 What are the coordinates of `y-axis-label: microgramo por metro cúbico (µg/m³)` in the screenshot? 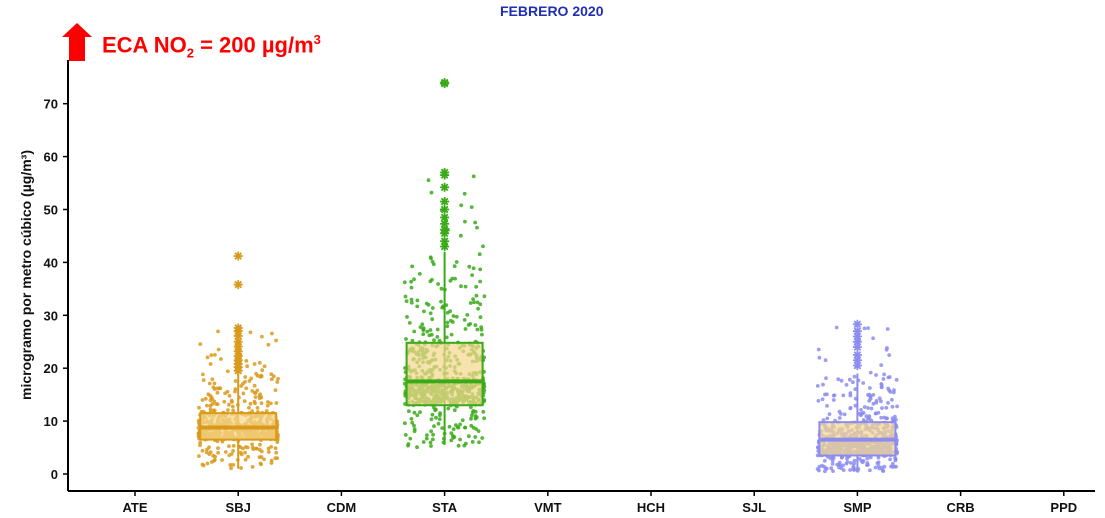 It's located at (26, 275).